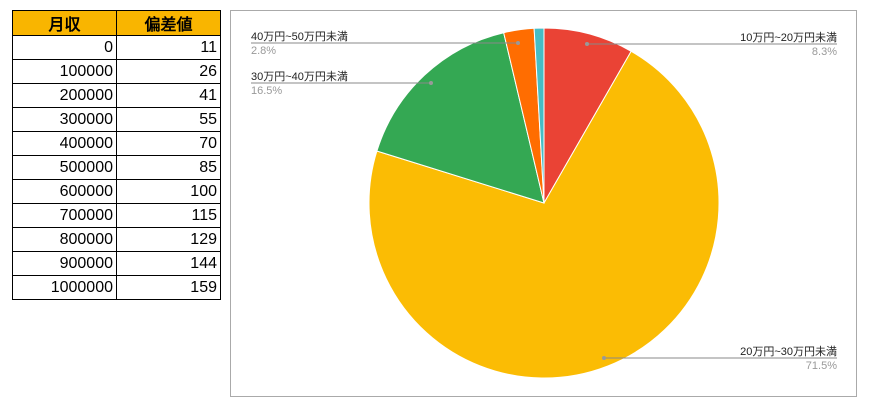 This screenshot has height=406, width=870. What do you see at coordinates (266, 91) in the screenshot?
I see `slice-percent: 16.5%` at bounding box center [266, 91].